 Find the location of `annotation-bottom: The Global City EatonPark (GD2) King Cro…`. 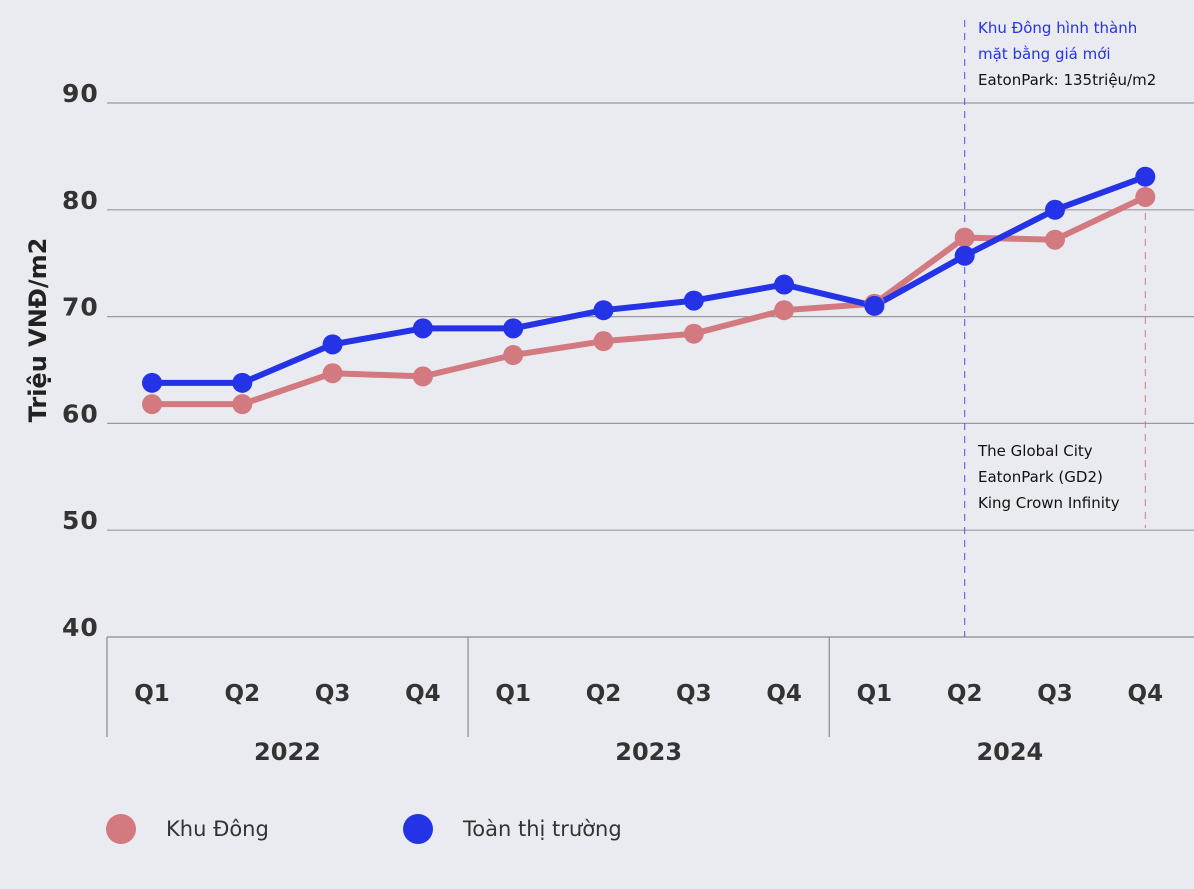

annotation-bottom: The Global City EatonPark (GD2) King Cro… is located at coordinates (1048, 477).